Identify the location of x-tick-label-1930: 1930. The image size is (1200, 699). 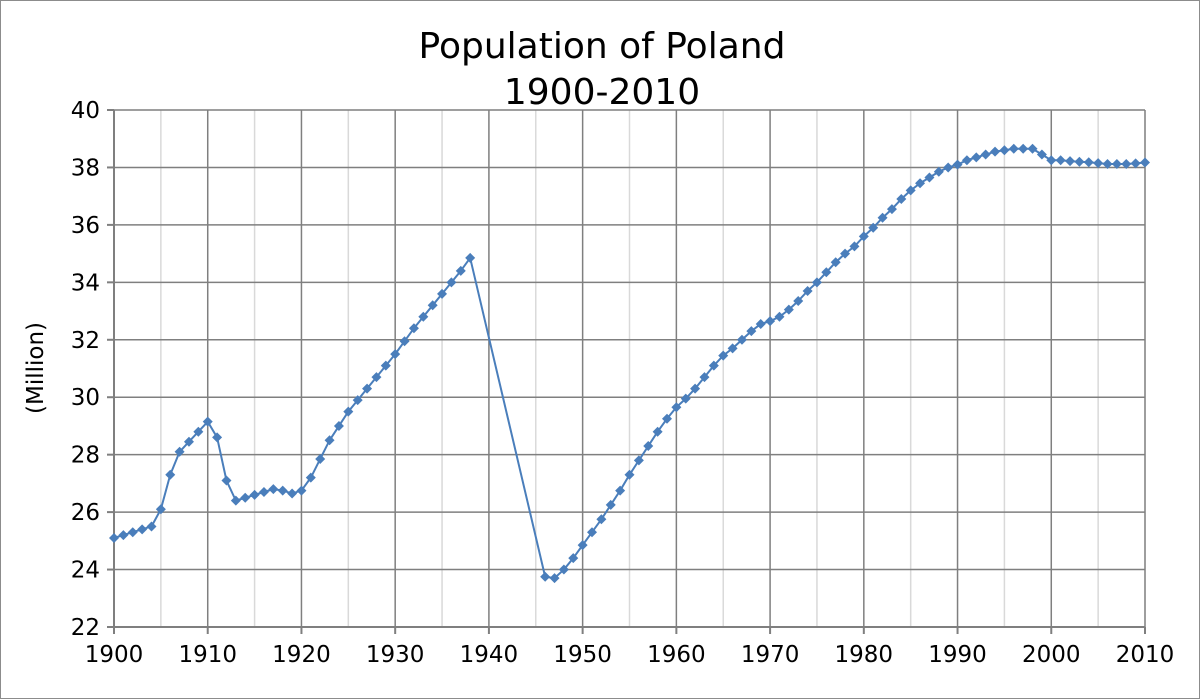
(395, 655).